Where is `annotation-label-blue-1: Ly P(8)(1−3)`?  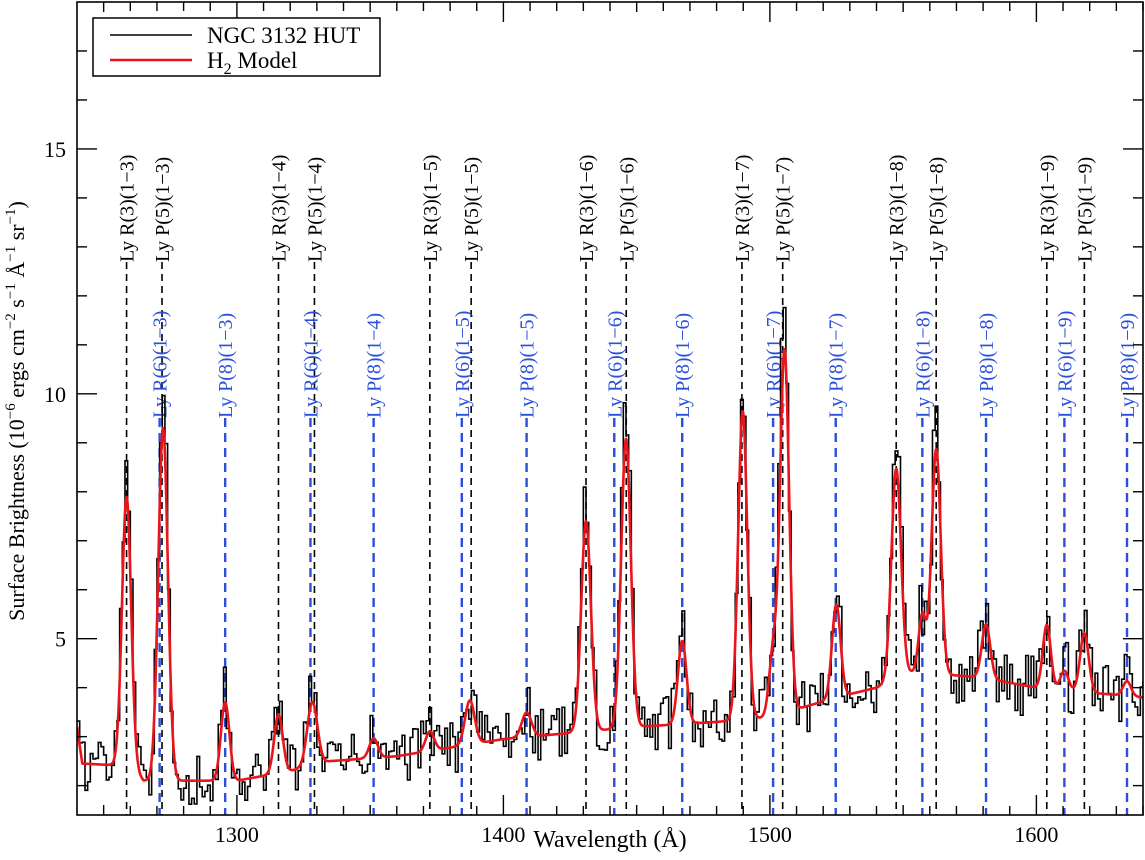
annotation-label-blue-1: Ly P(8)(1−3) is located at coordinates (226, 365).